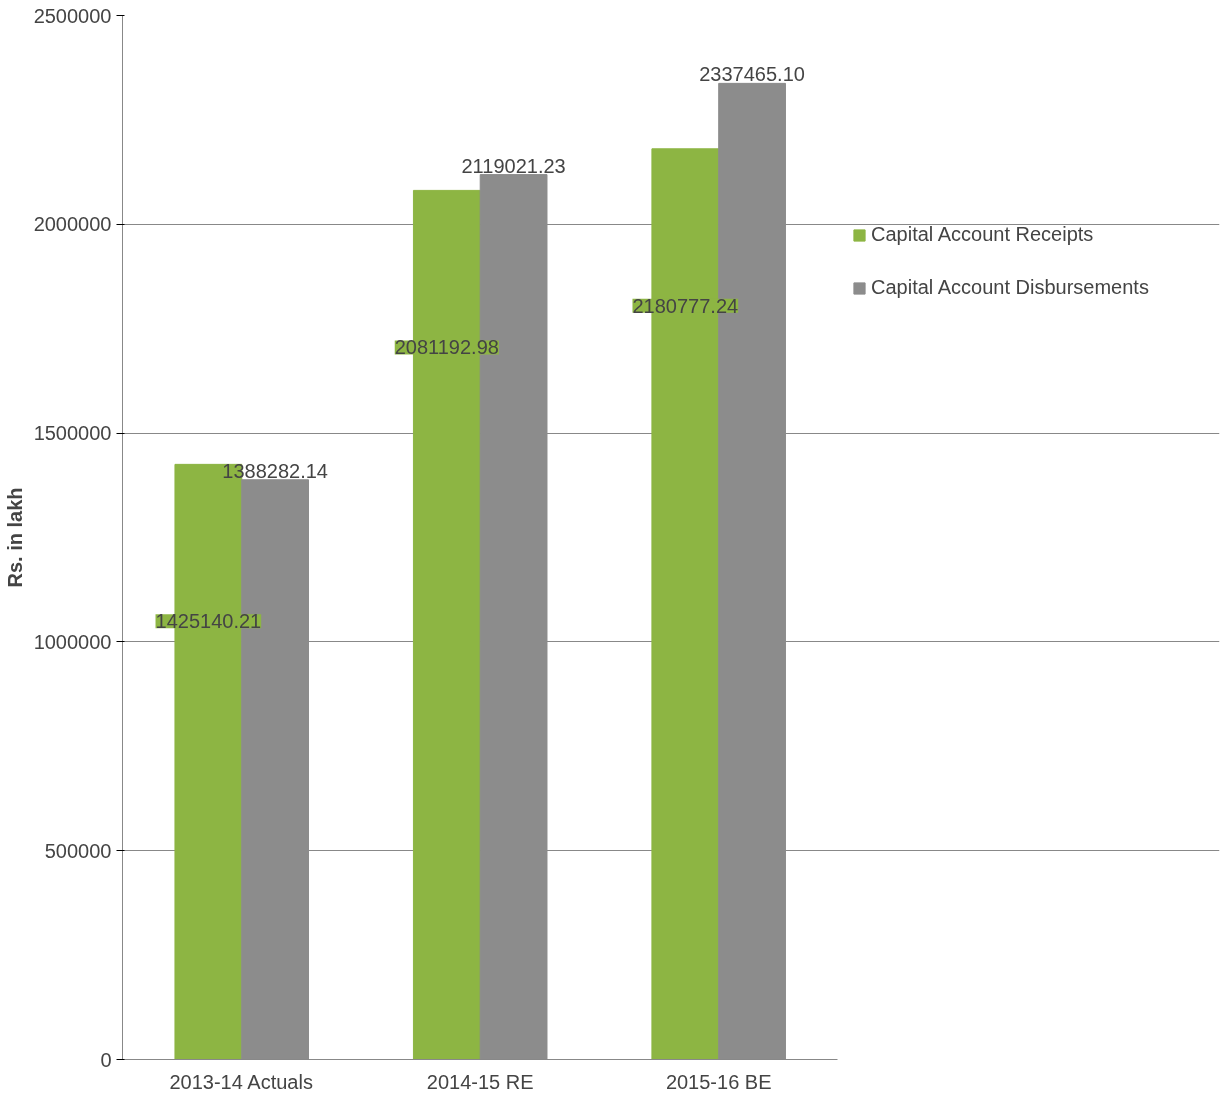  What do you see at coordinates (513, 165) in the screenshot?
I see `data-label: 2119021.23` at bounding box center [513, 165].